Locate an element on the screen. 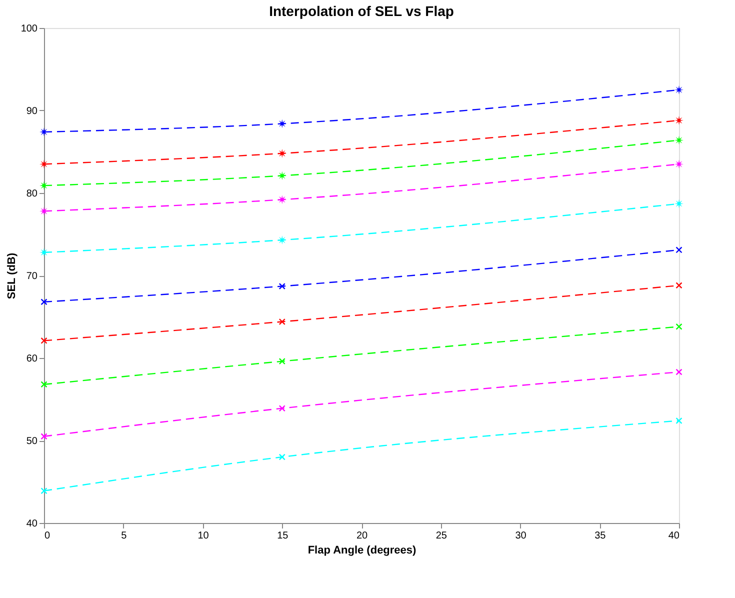 This screenshot has width=735, height=598. x-axis-title: Flap Angle (degrees) is located at coordinates (362, 550).